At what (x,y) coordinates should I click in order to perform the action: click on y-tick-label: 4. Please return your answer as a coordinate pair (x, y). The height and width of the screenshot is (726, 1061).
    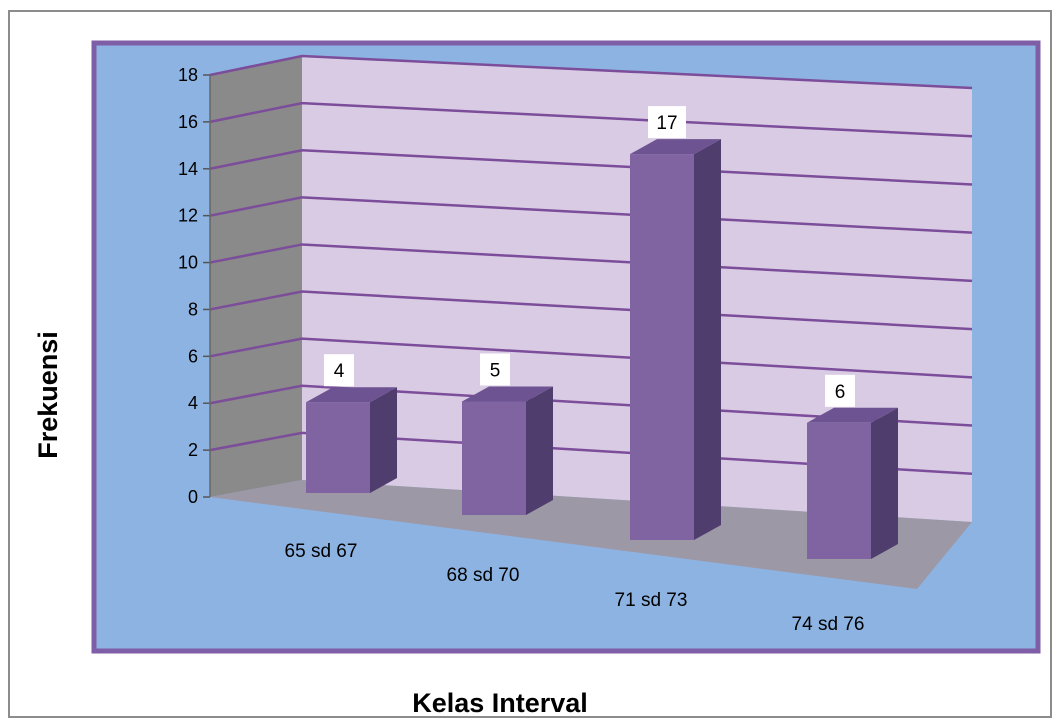
    Looking at the image, I should click on (193, 403).